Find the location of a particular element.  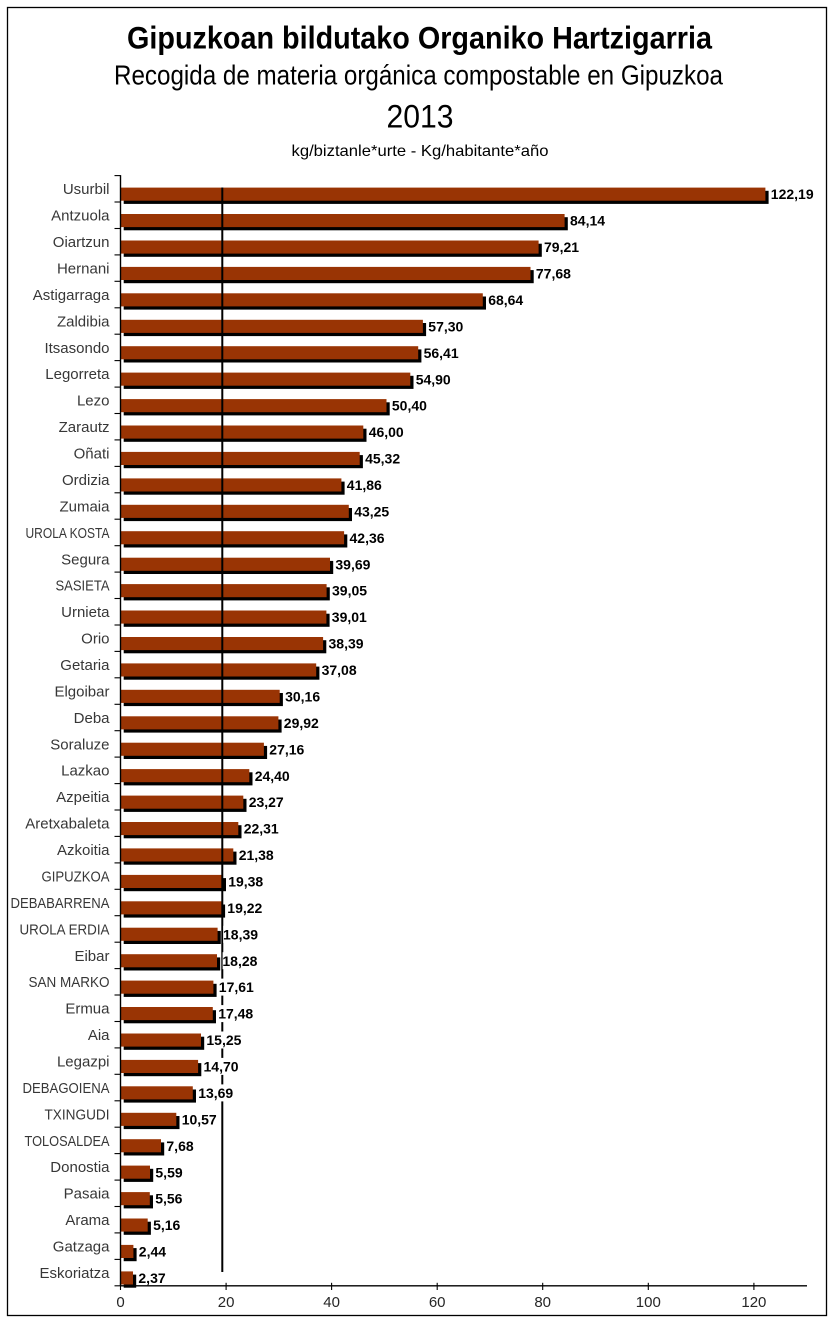

svg-text: GIPUZKOA is located at coordinates (76, 877).